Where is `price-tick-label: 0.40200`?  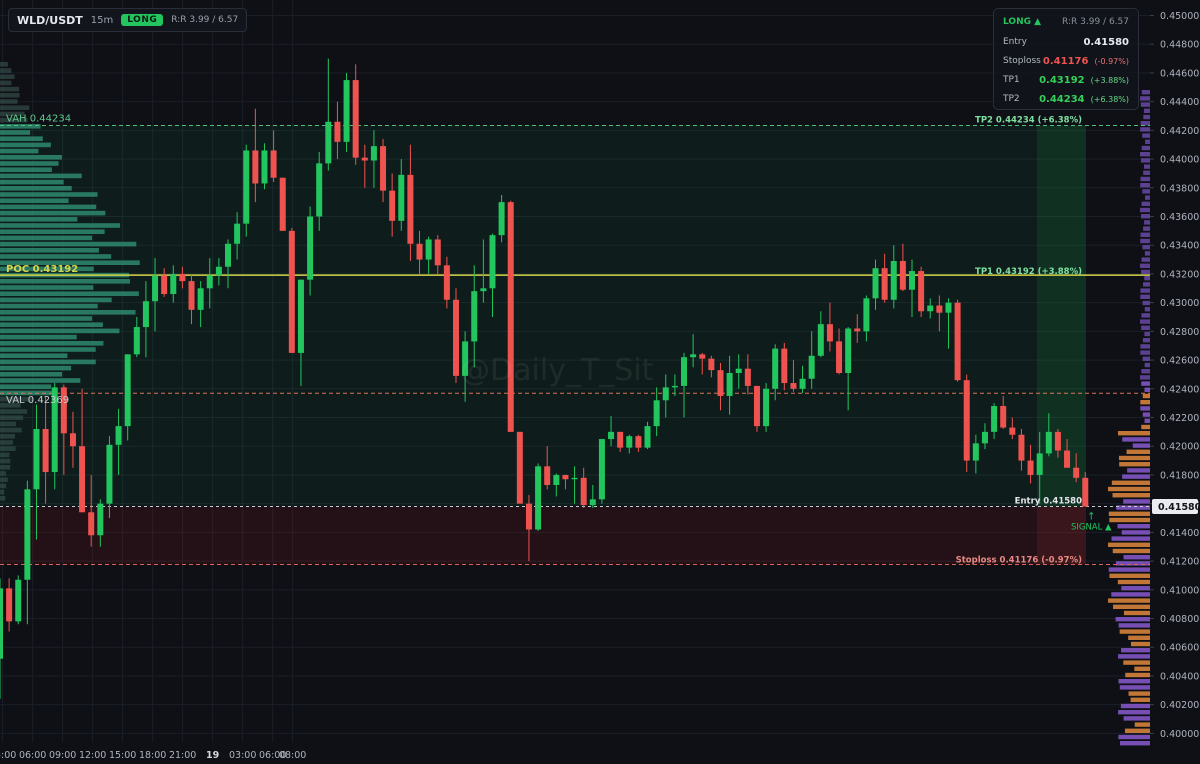
price-tick-label: 0.40200 is located at coordinates (1179, 705).